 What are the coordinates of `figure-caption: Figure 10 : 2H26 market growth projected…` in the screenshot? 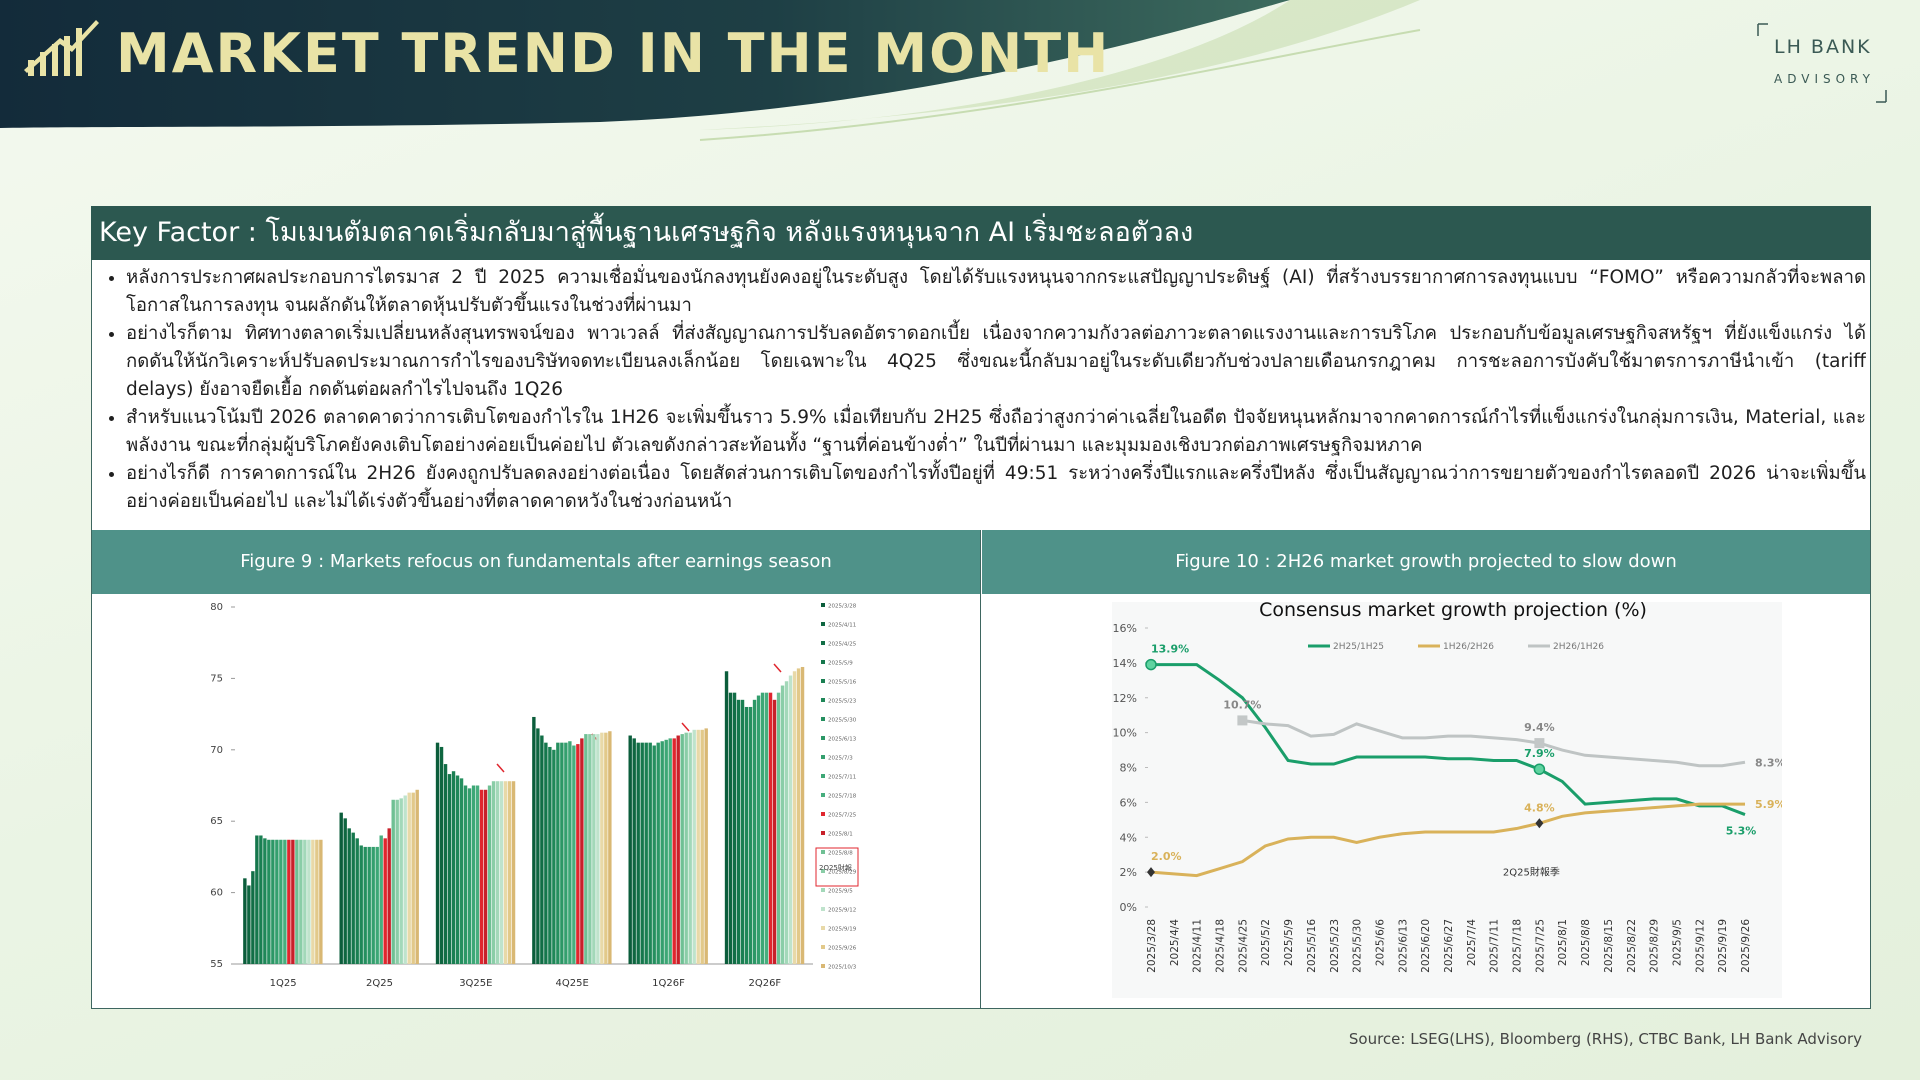 It's located at (1426, 562).